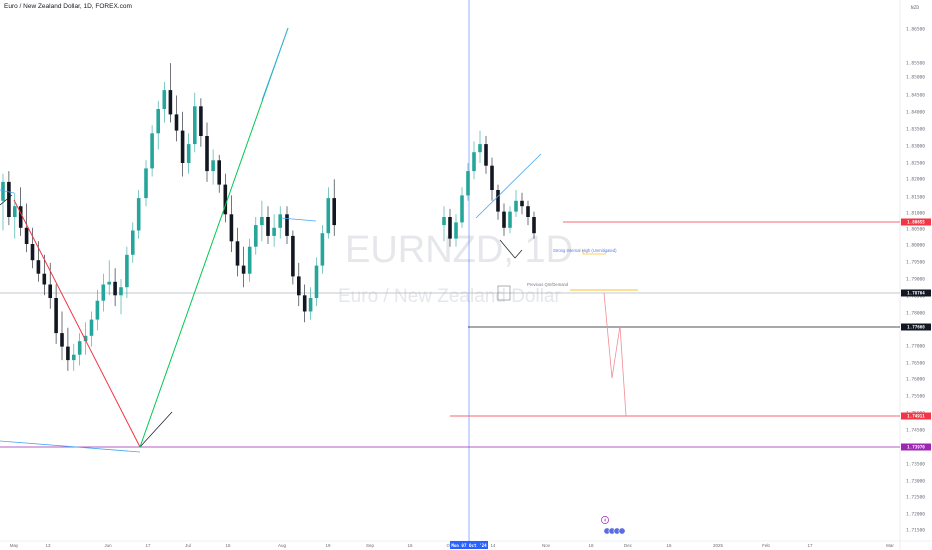 The image size is (932, 550). I want to click on time-tick-label: 16, so click(669, 545).